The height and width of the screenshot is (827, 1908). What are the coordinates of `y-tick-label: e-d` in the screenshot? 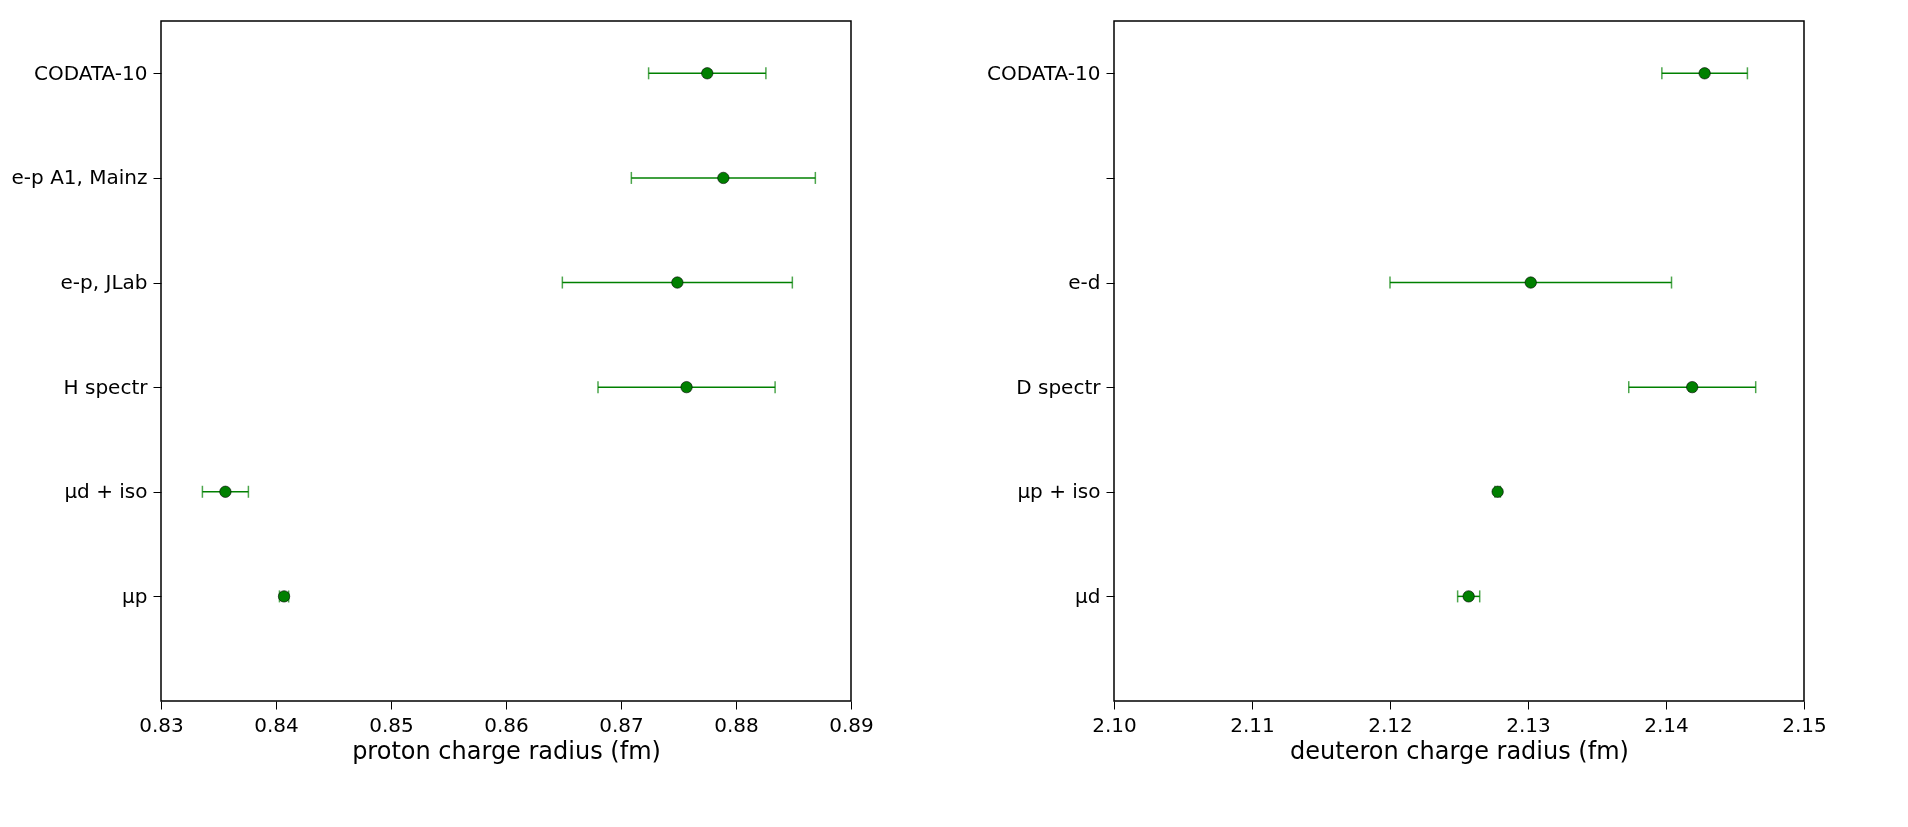 It's located at (1084, 282).